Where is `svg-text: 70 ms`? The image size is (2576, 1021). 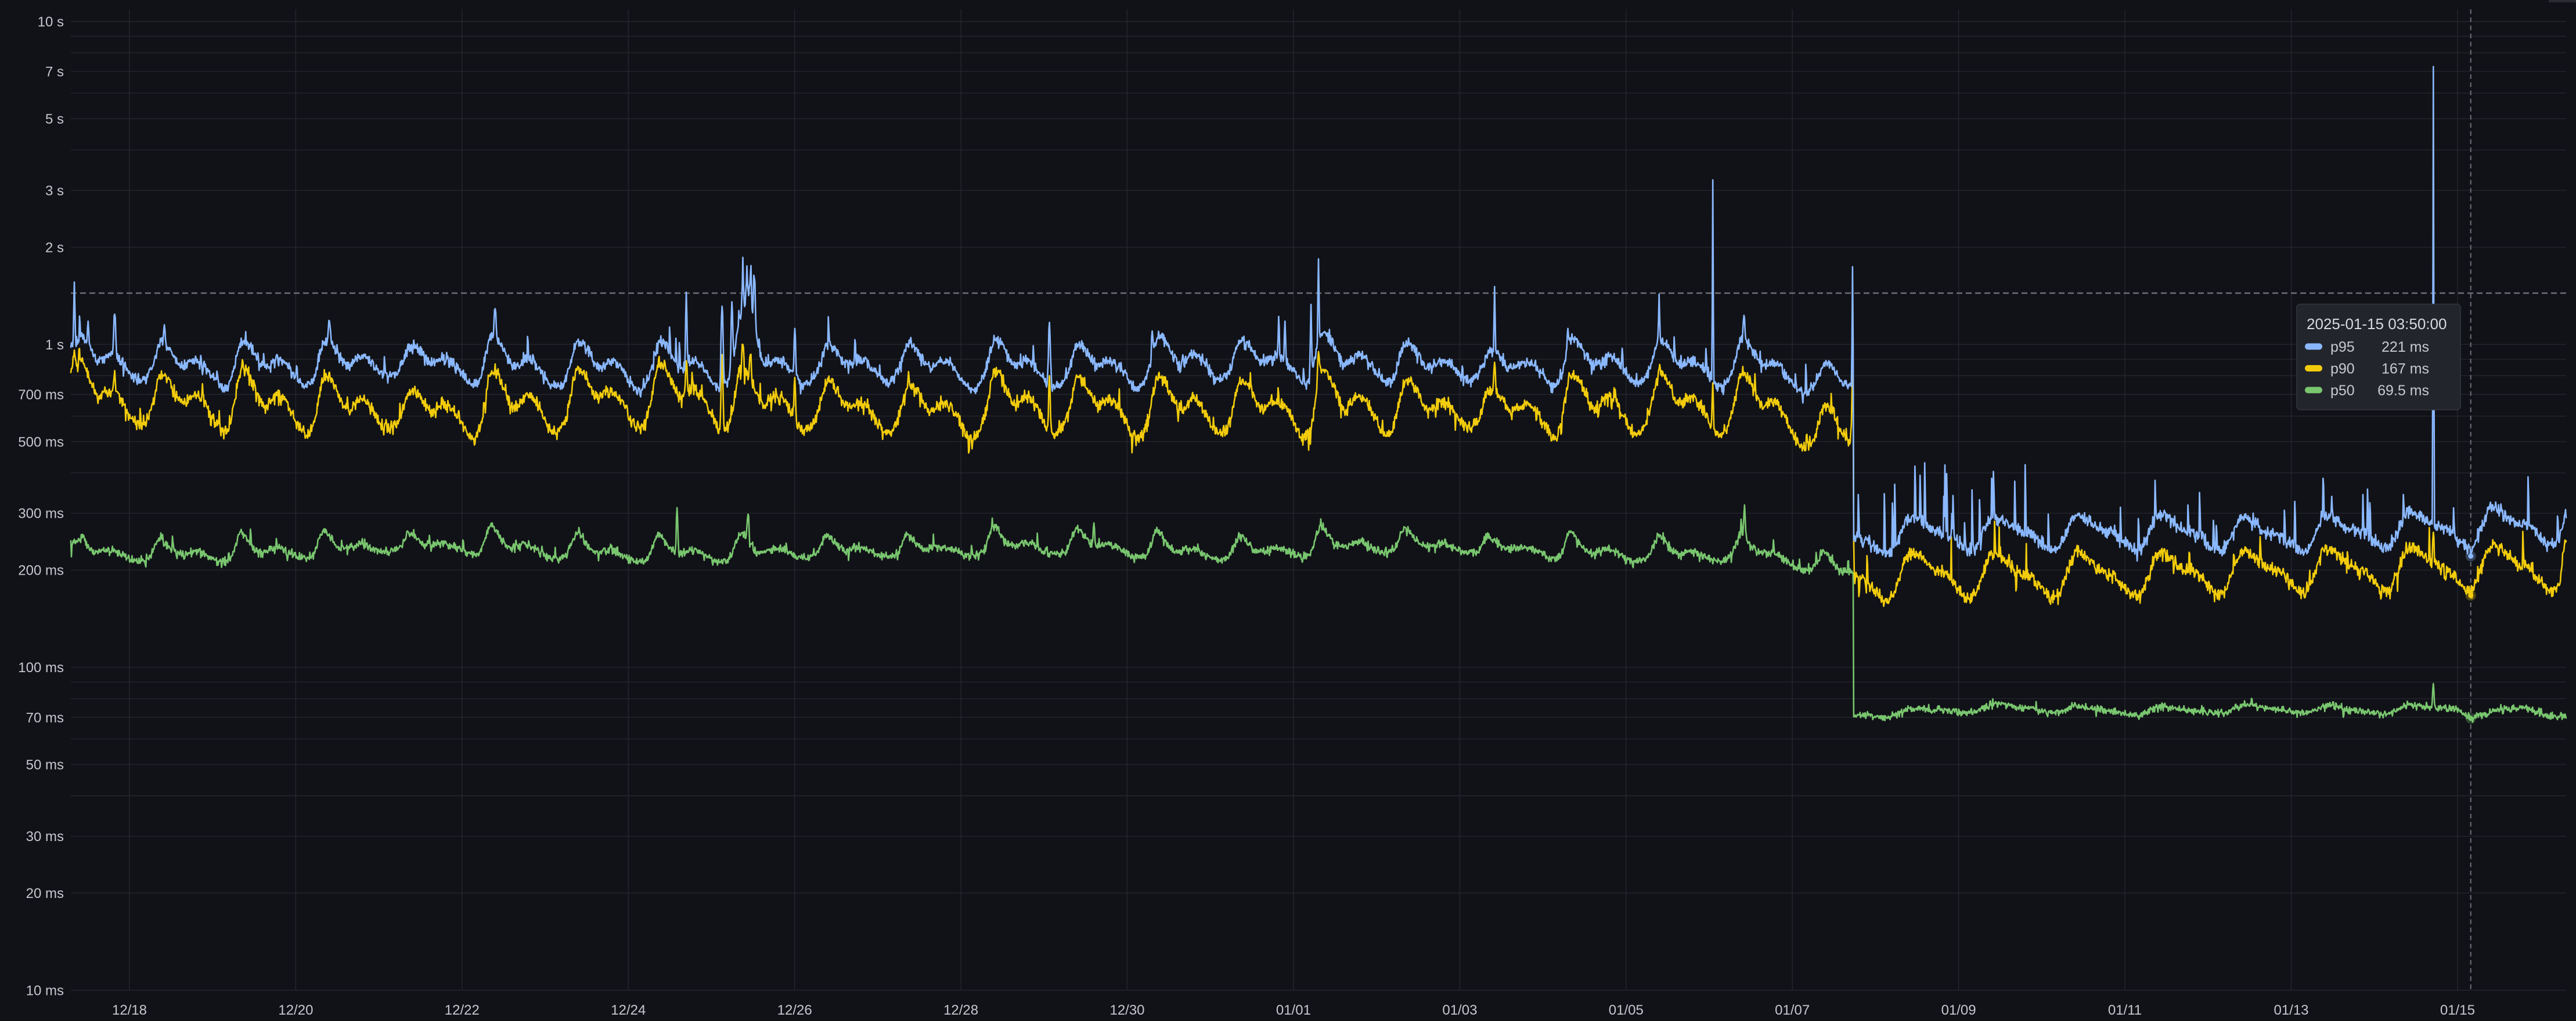 svg-text: 70 ms is located at coordinates (45, 718).